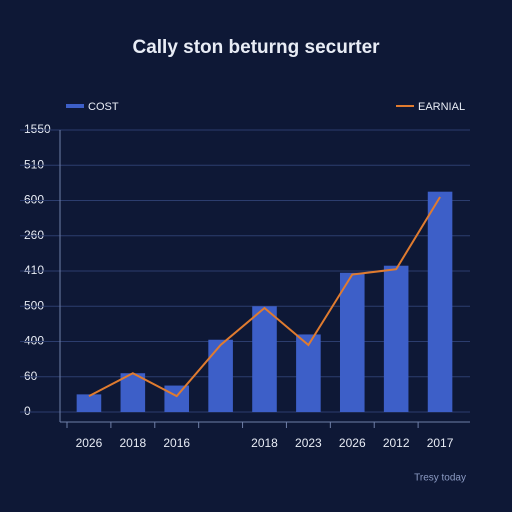 The height and width of the screenshot is (512, 512). I want to click on y-tick-label: 0, so click(27, 411).